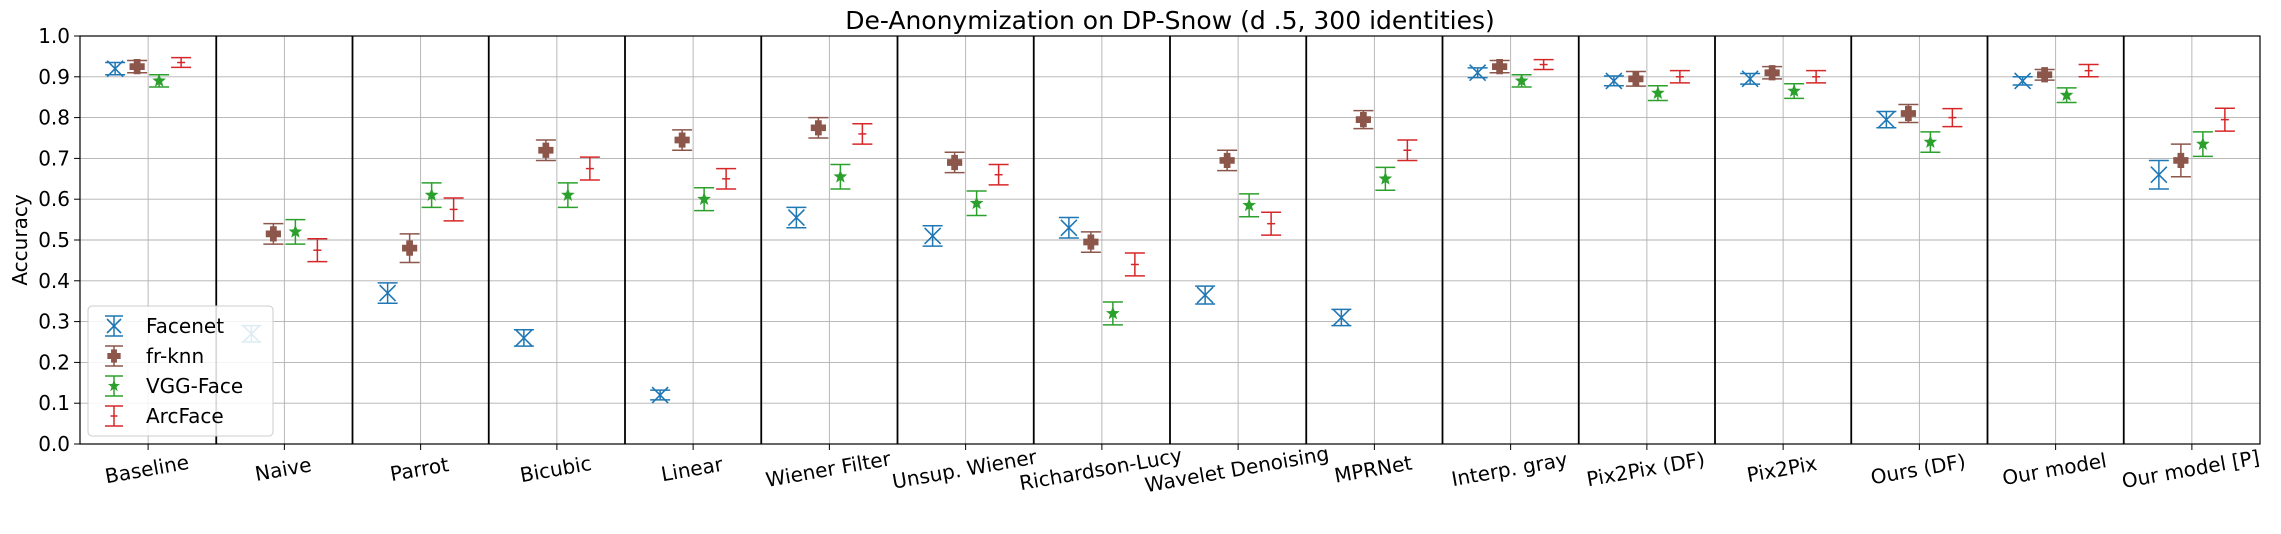  Describe the element at coordinates (185, 326) in the screenshot. I see `legend-label: Facenet` at that location.